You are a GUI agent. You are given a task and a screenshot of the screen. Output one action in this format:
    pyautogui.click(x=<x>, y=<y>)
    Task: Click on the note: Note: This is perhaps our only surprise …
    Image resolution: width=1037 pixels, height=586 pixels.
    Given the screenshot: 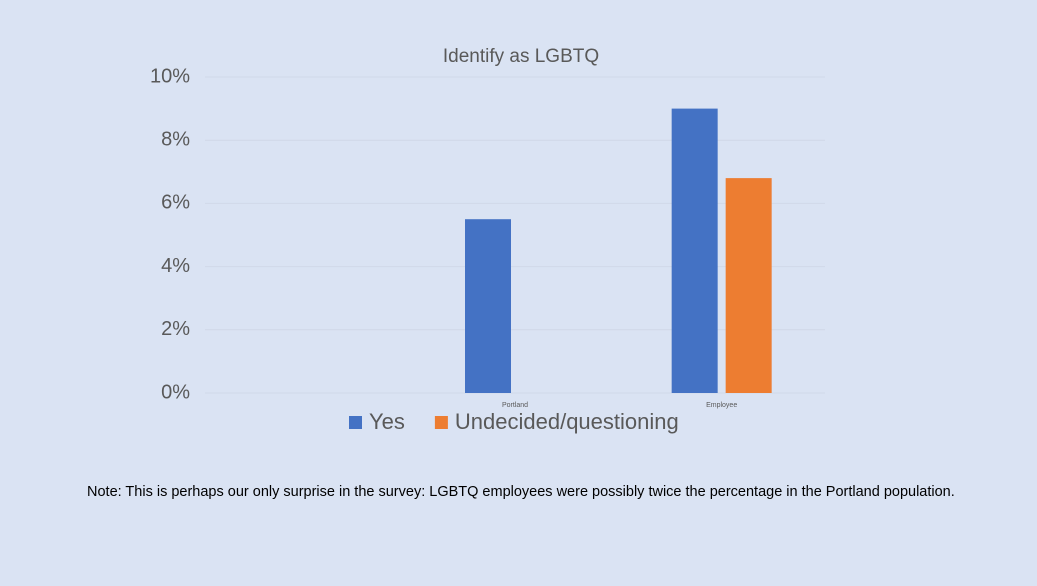 What is the action you would take?
    pyautogui.click(x=521, y=492)
    